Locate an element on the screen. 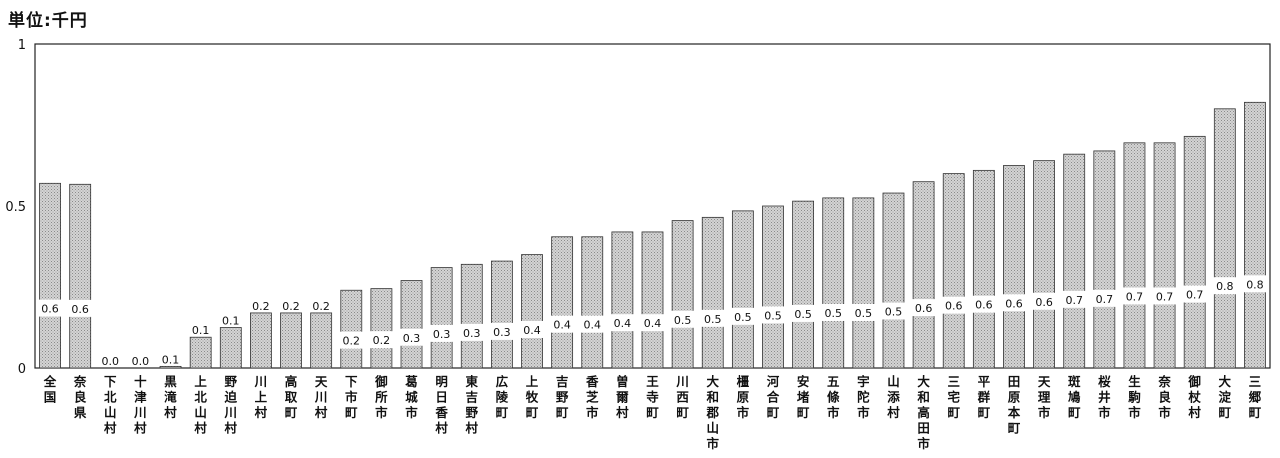 The image size is (1280, 458). x-tick-label: 高取町 is located at coordinates (291, 397).